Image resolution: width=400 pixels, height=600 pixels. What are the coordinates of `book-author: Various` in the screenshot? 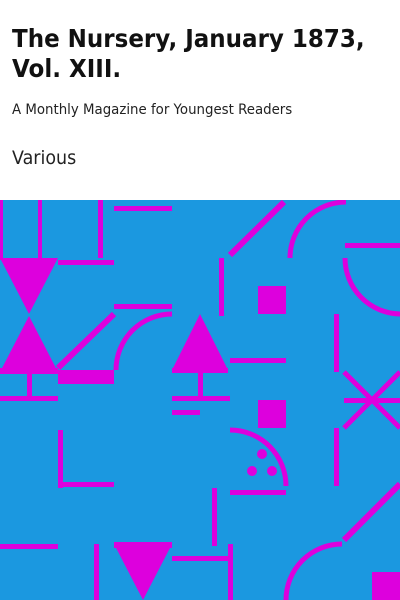 It's located at (44, 158).